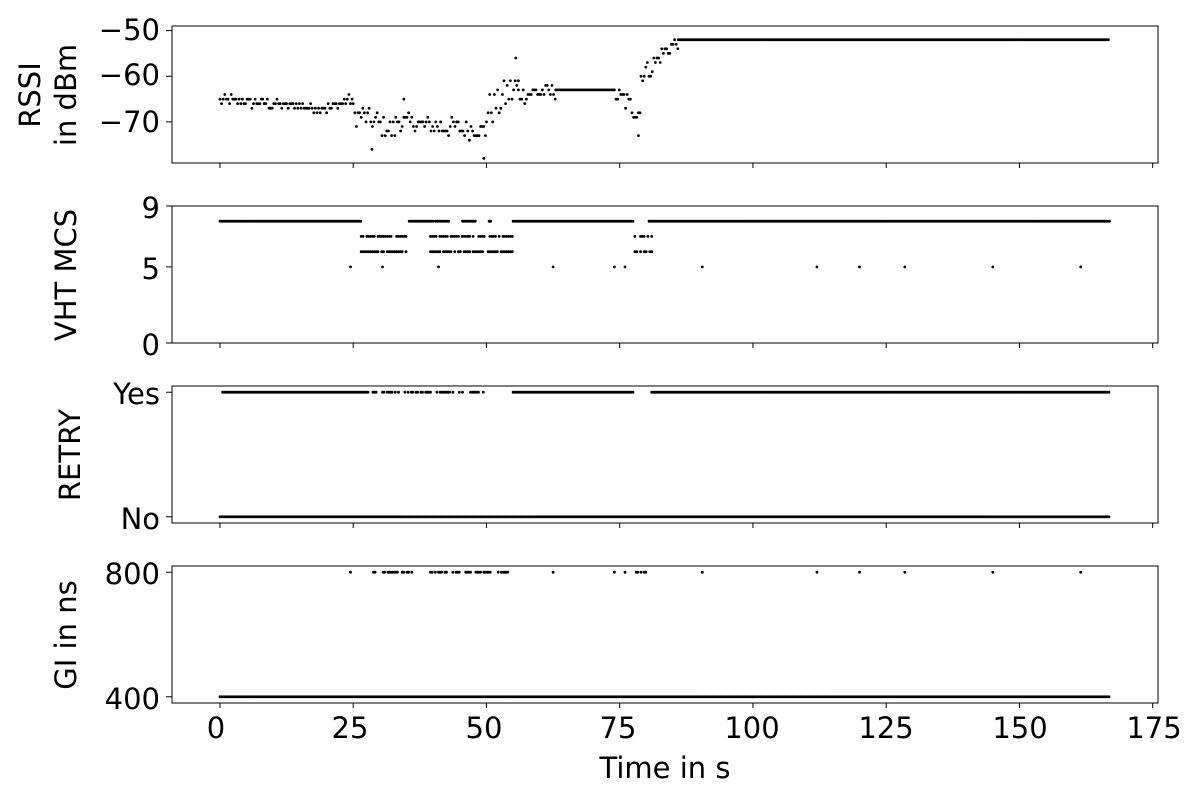 This screenshot has height=800, width=1200. I want to click on xtick-label: 175, so click(1153, 728).